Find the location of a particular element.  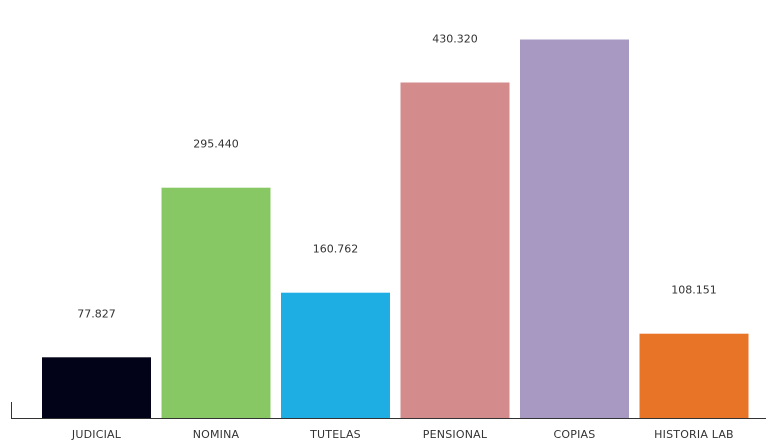

bar-nomina is located at coordinates (216, 302).